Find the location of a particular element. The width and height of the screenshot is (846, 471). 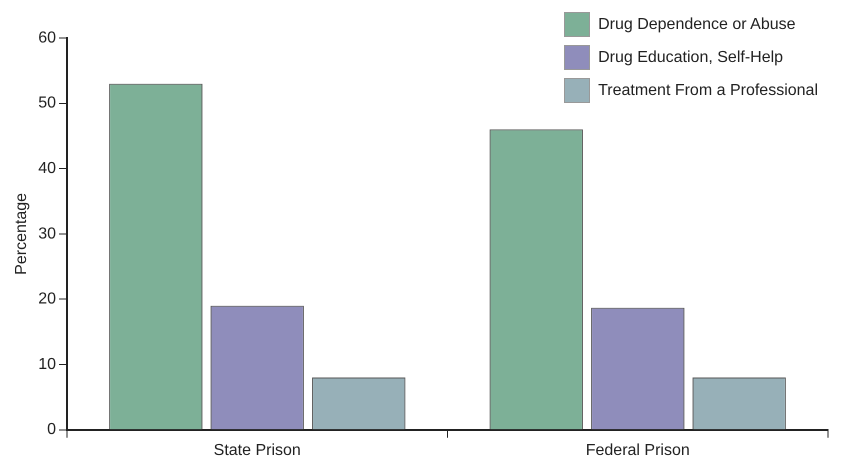

y-tick-label: 40 is located at coordinates (47, 169).